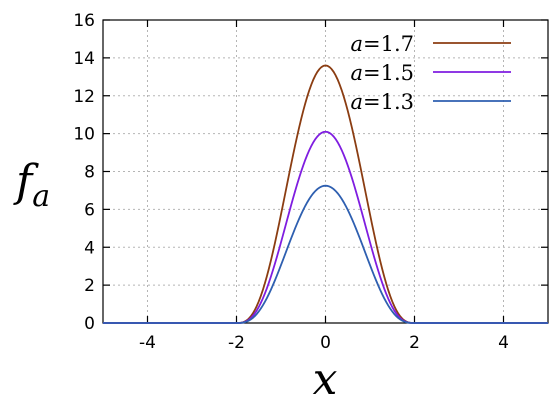  I want to click on y-axis-label: fa, so click(31, 185).